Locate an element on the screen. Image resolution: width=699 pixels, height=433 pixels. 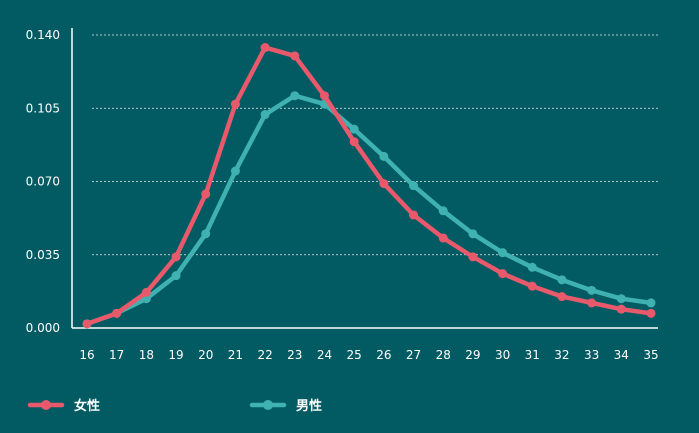
x-axis-ticks: 16 17 18 19 20 21 22 23 24 25 26 27 28 29 30 31 32 33 34 35 is located at coordinates (368, 355).